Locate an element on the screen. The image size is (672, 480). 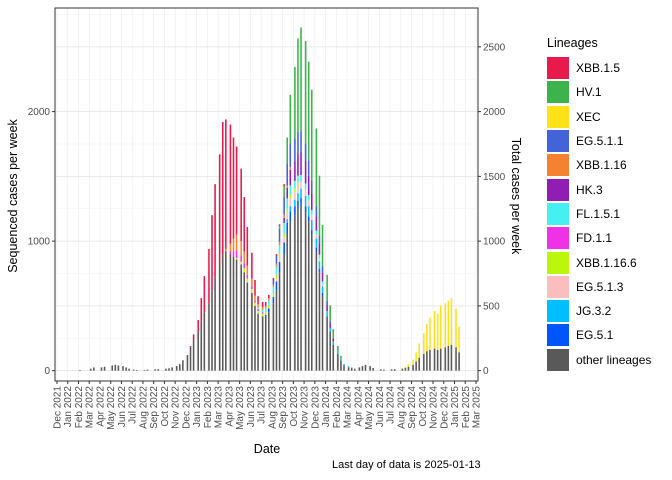
y2-tick-label: 2500 is located at coordinates (494, 47).